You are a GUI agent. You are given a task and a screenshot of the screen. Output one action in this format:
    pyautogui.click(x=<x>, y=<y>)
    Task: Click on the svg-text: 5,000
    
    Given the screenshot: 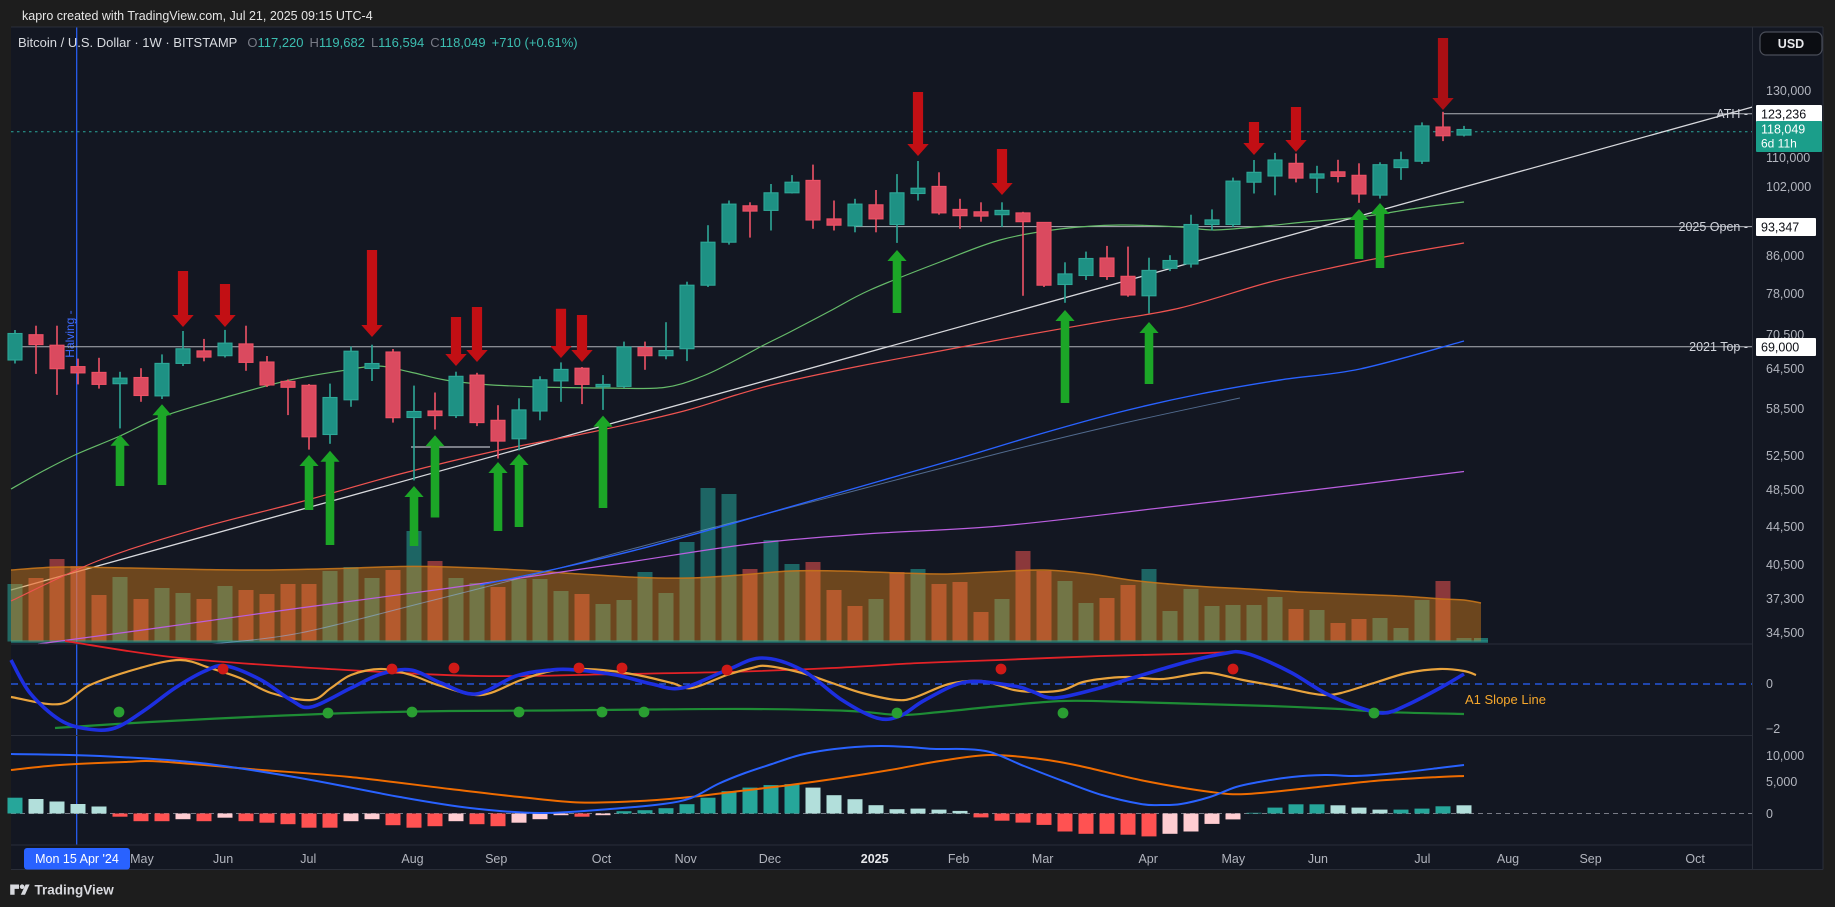 What is the action you would take?
    pyautogui.click(x=1781, y=782)
    